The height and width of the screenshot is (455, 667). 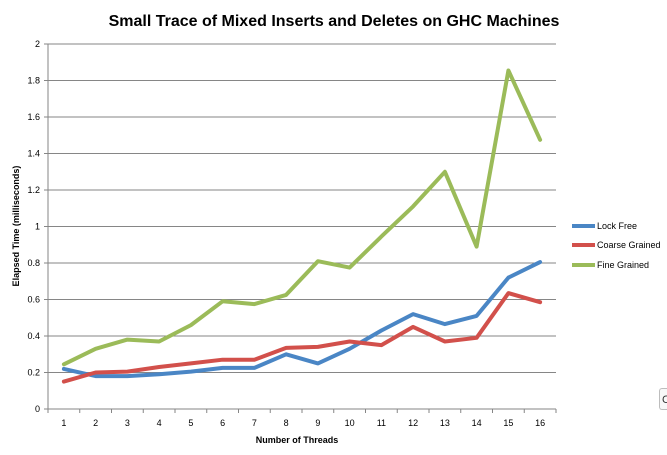 I want to click on x-tick-label: 7, so click(x=254, y=423).